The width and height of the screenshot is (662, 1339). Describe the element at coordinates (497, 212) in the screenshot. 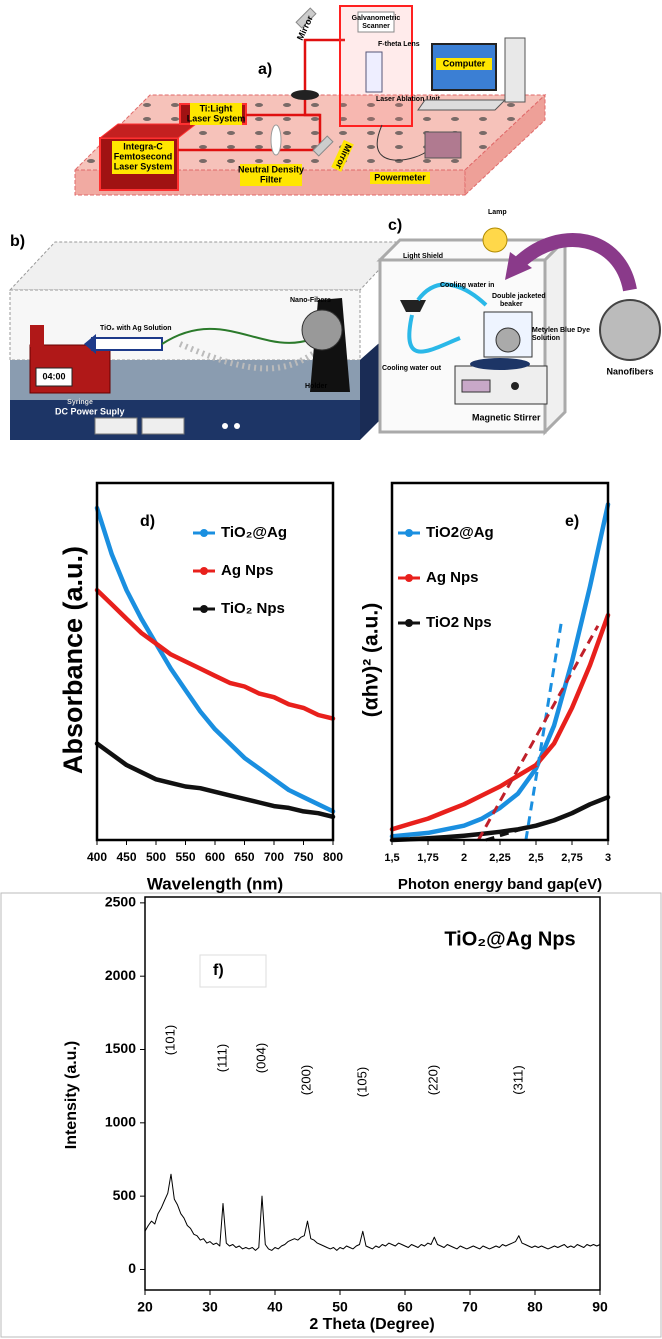

I see `label: Lamp` at that location.